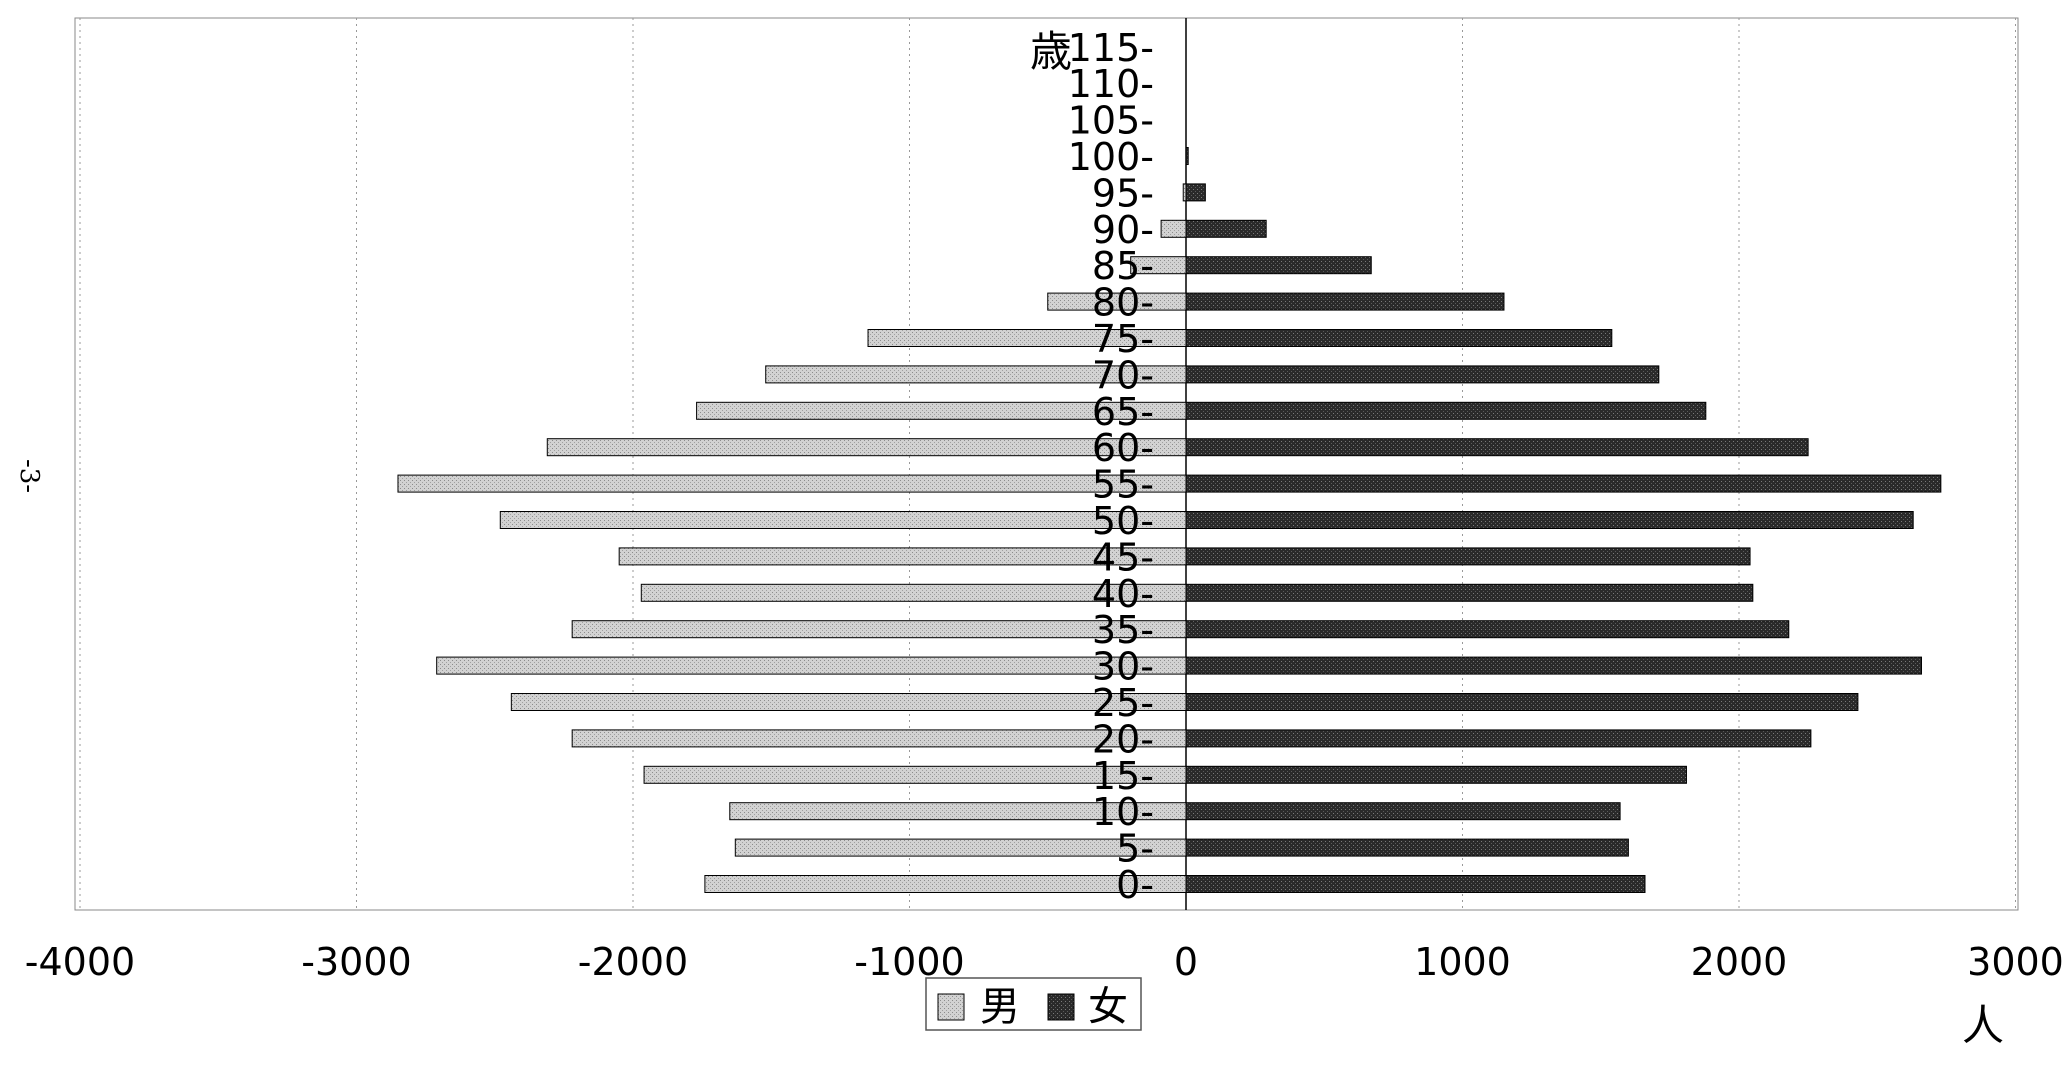 This screenshot has height=1065, width=2066. I want to click on x-axis-ticks: -4000 -3000 -2000 -1000 0 1000 2000 3000, so click(1044, 962).